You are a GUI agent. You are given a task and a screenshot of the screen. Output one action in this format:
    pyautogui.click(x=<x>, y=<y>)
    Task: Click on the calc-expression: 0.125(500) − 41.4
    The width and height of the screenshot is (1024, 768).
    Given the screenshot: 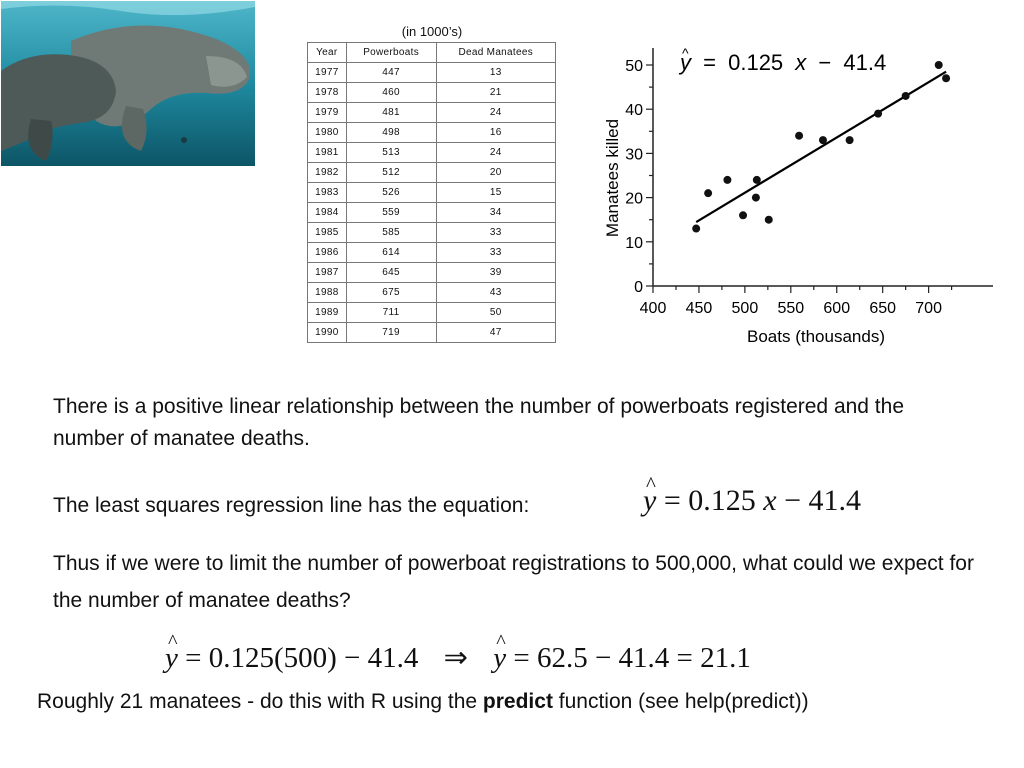 What is the action you would take?
    pyautogui.click(x=313, y=658)
    